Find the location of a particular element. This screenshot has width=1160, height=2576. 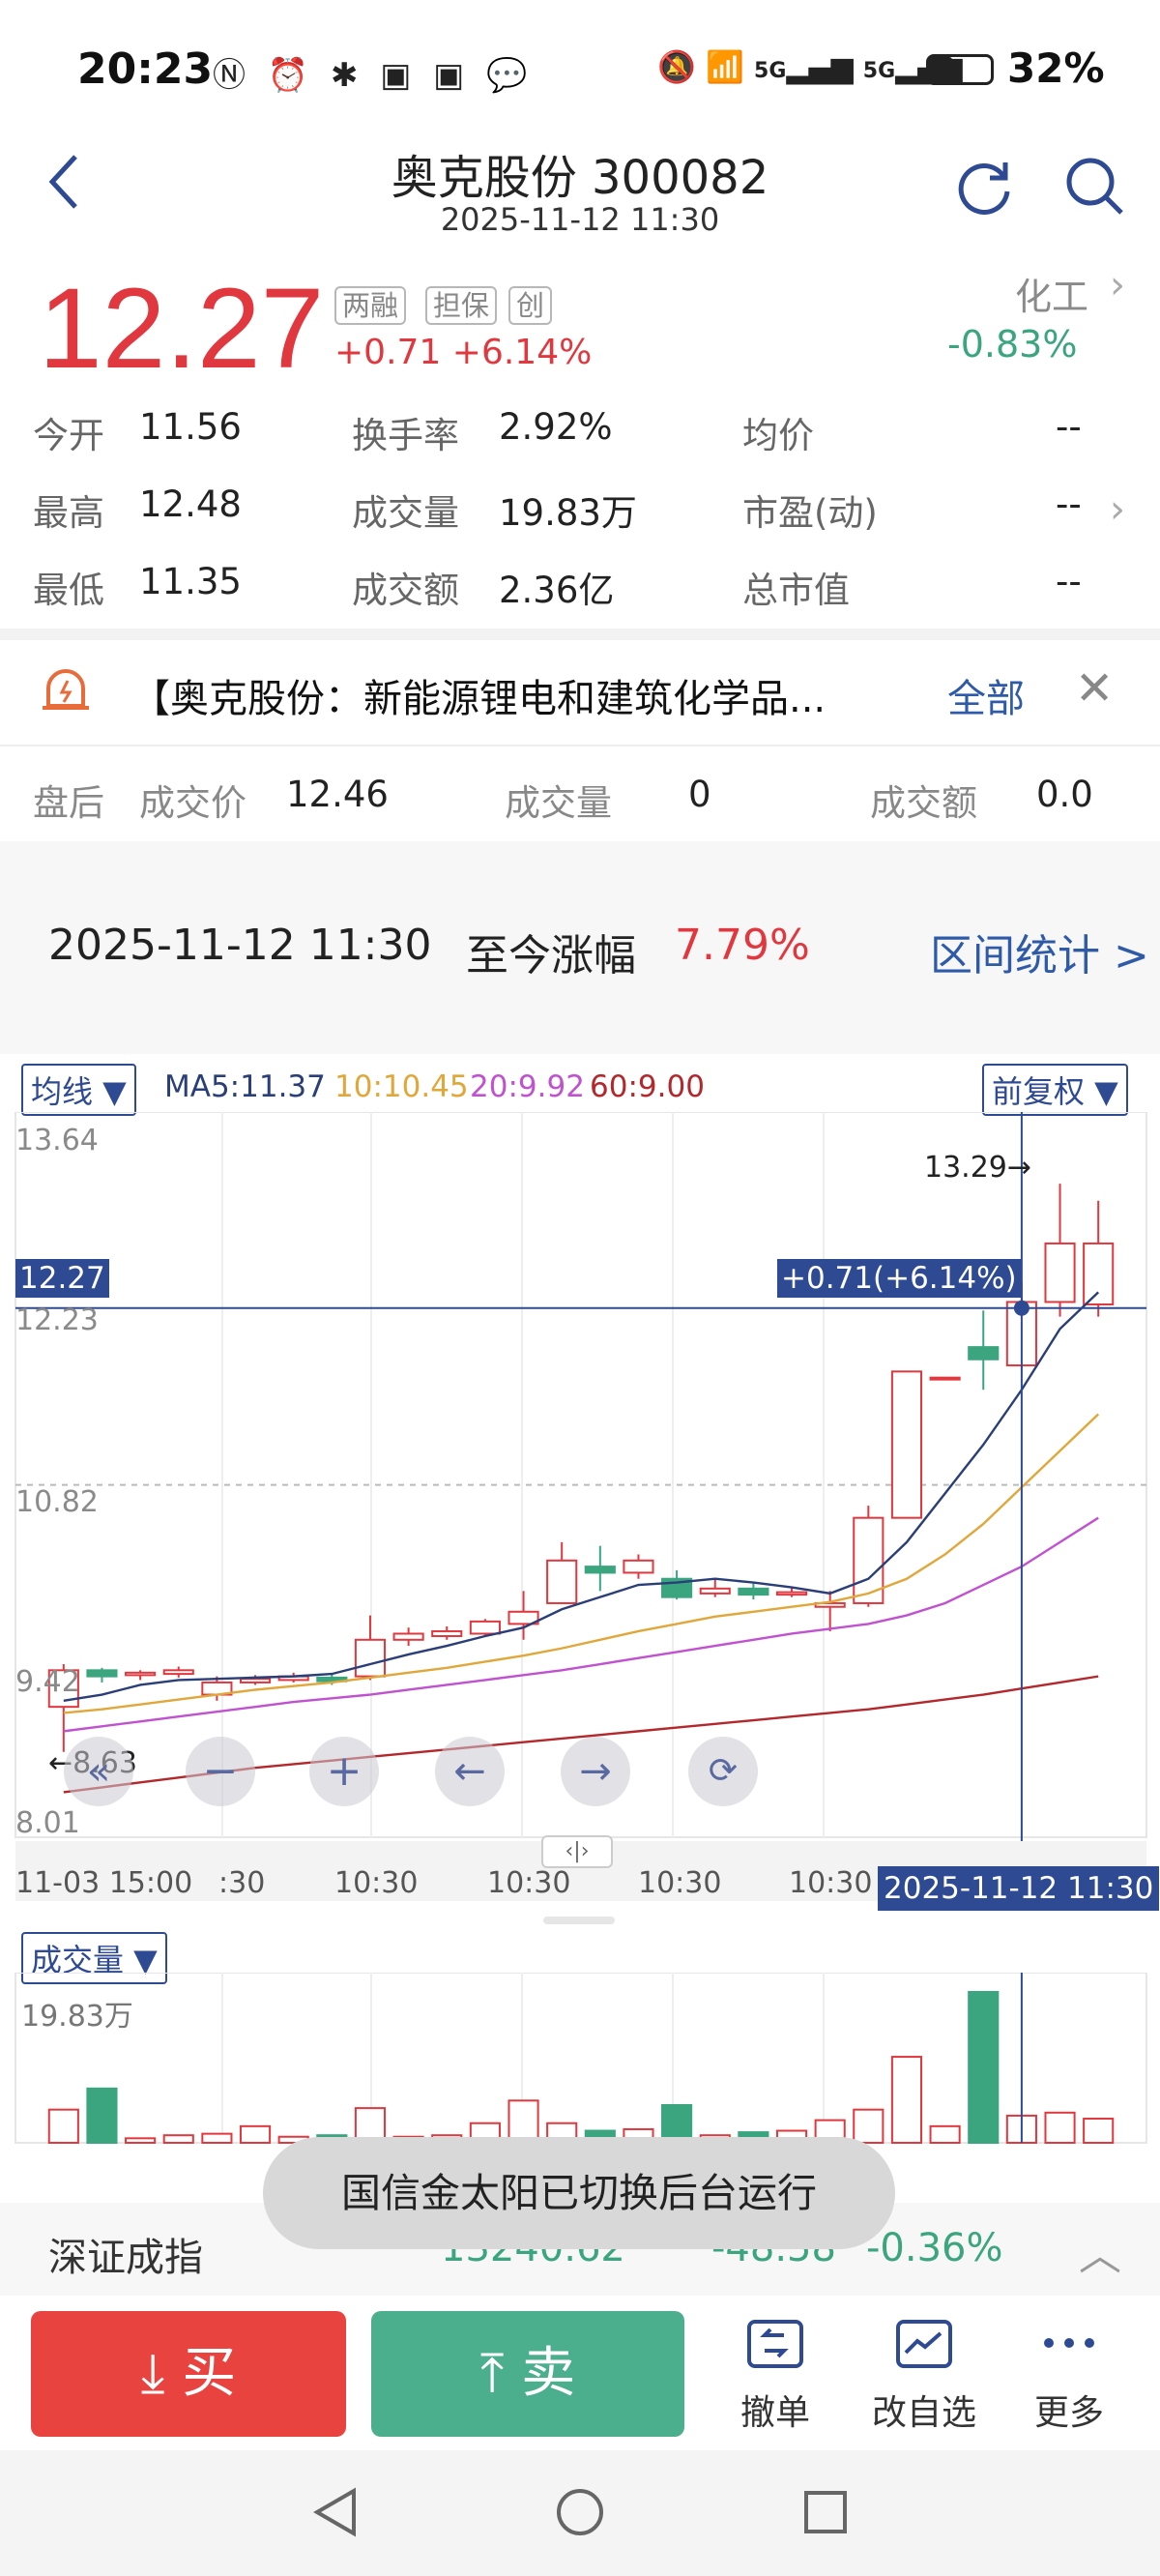

ma-select: 均线 ▼ is located at coordinates (78, 1090).